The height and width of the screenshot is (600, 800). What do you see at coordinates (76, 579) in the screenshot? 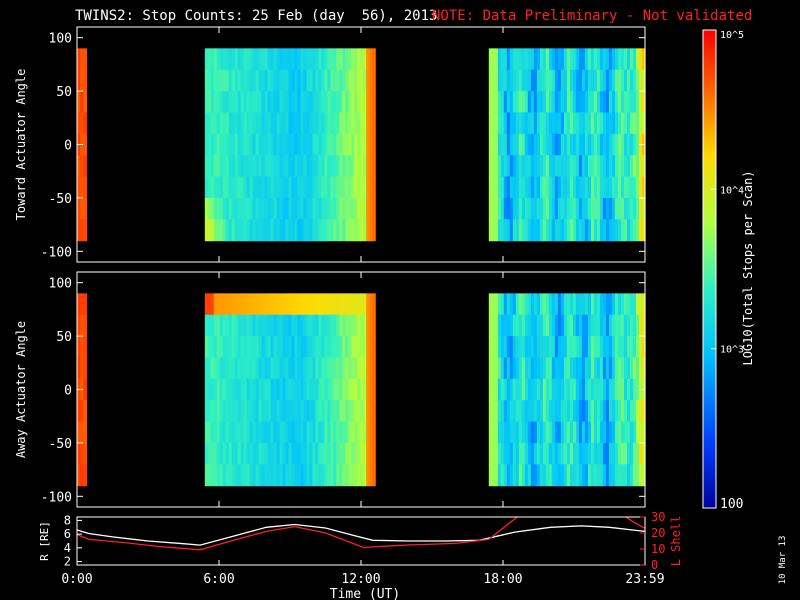
I see `x-tick-label: 0:00` at bounding box center [76, 579].